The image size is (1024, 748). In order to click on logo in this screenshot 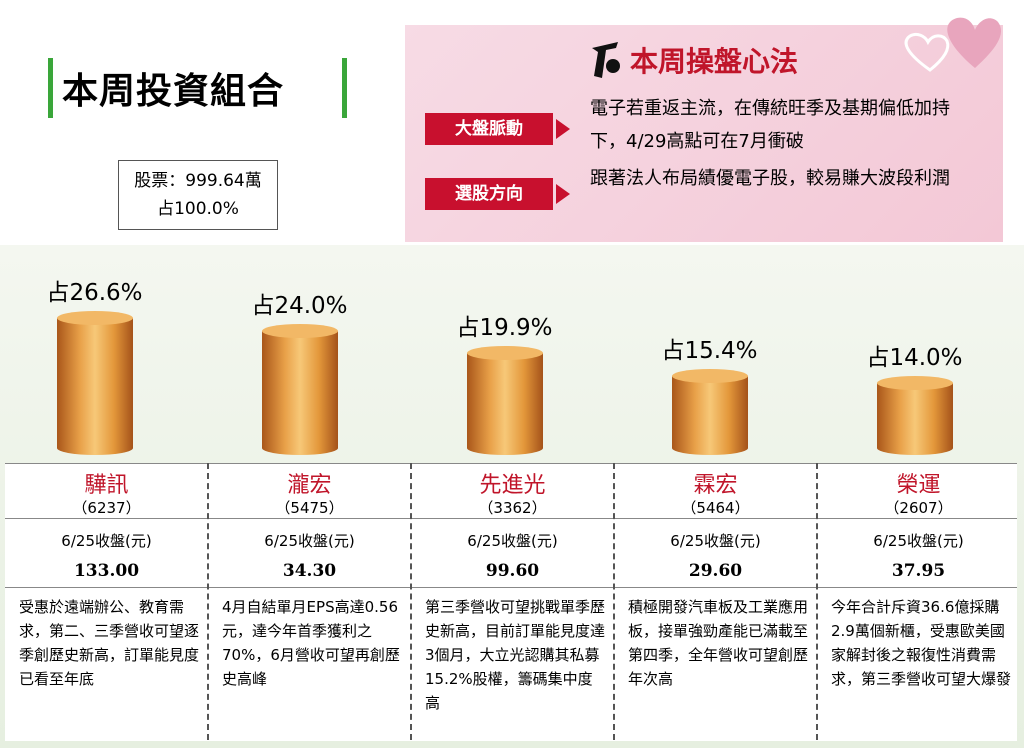, I will do `click(606, 60)`.